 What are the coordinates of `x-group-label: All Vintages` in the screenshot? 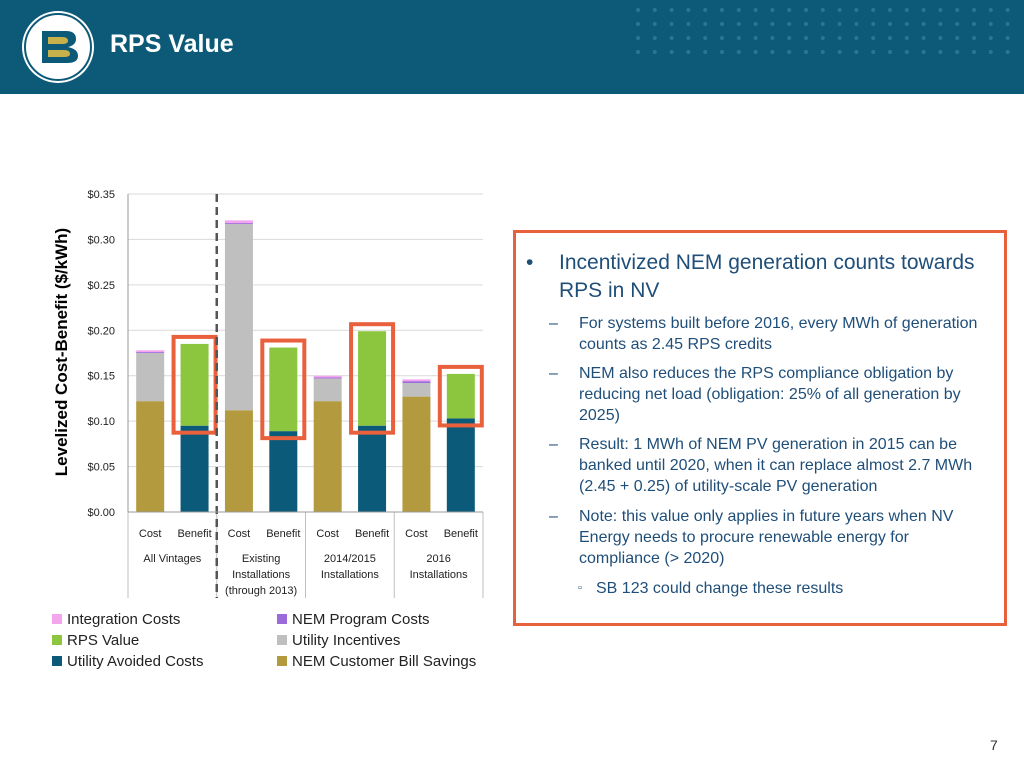 It's located at (172, 559).